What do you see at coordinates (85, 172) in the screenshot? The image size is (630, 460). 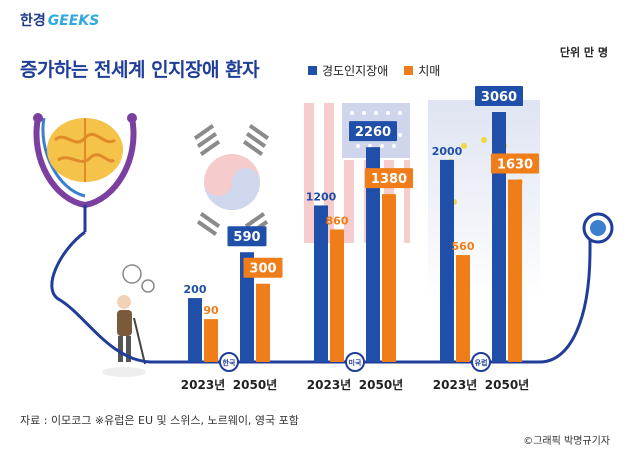 I see `brain-stethoscope-illustration` at bounding box center [85, 172].